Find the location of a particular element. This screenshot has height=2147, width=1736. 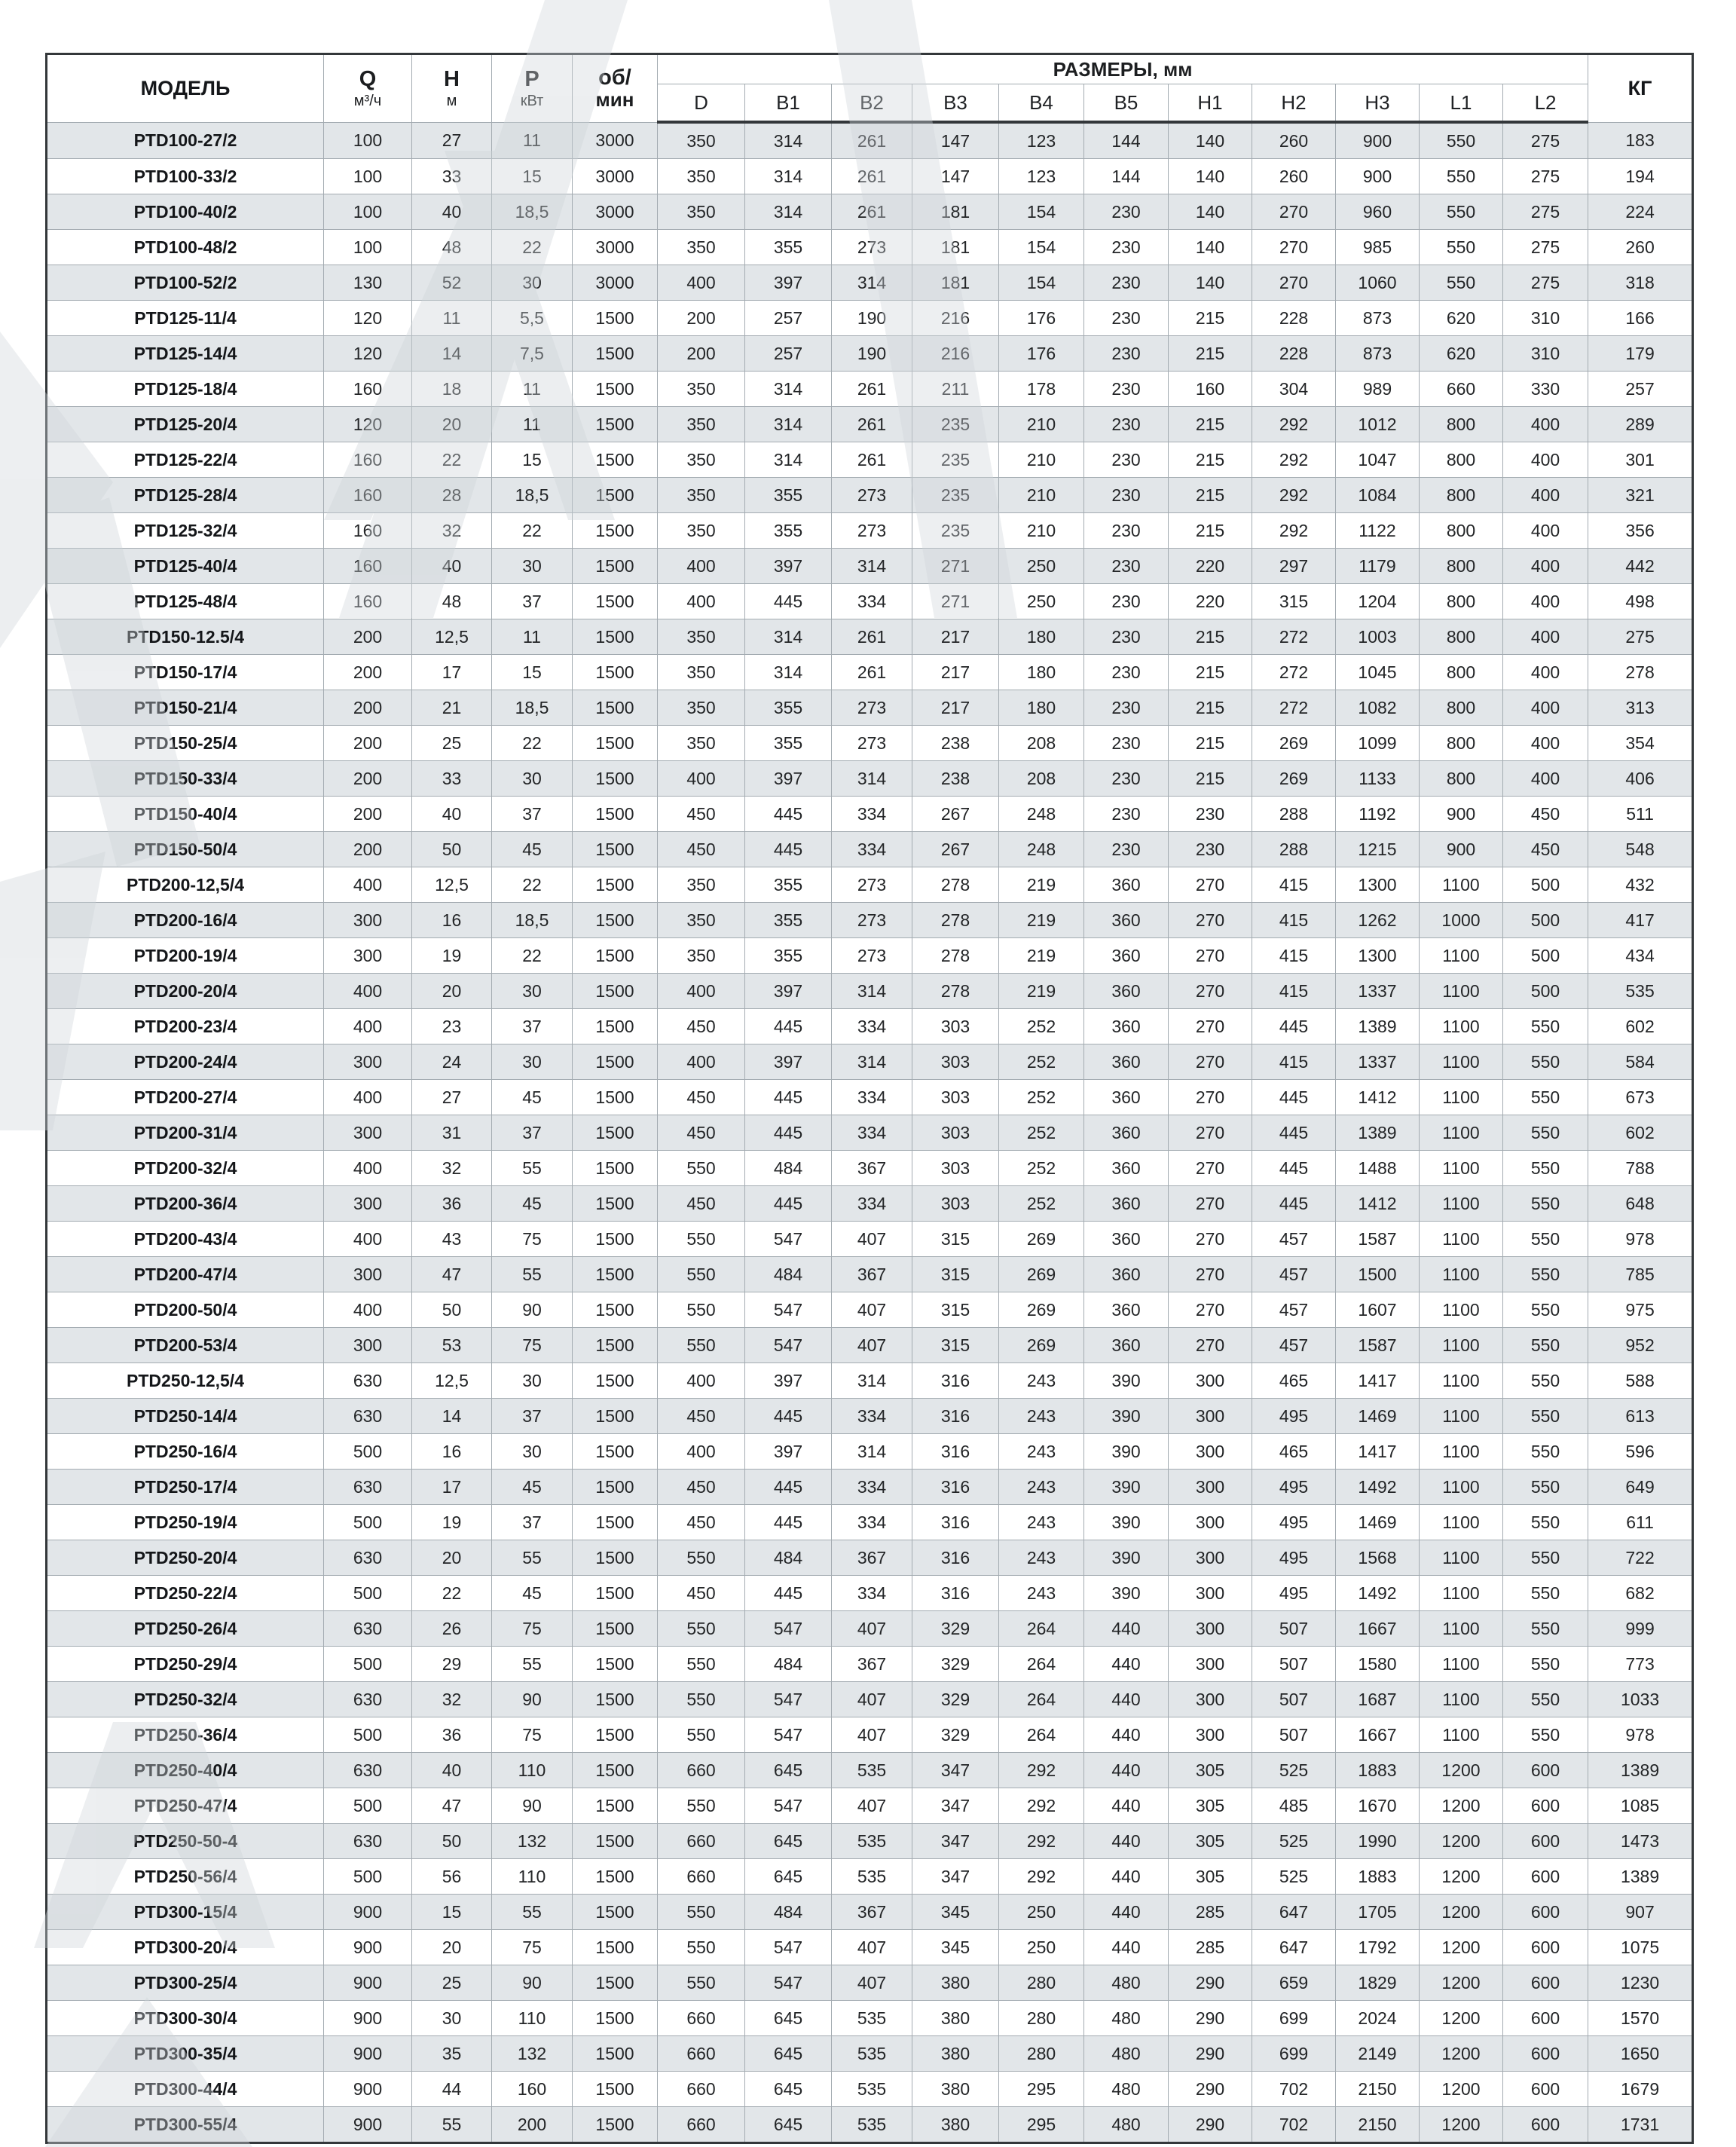

cell-h1: 290 is located at coordinates (1210, 2089).